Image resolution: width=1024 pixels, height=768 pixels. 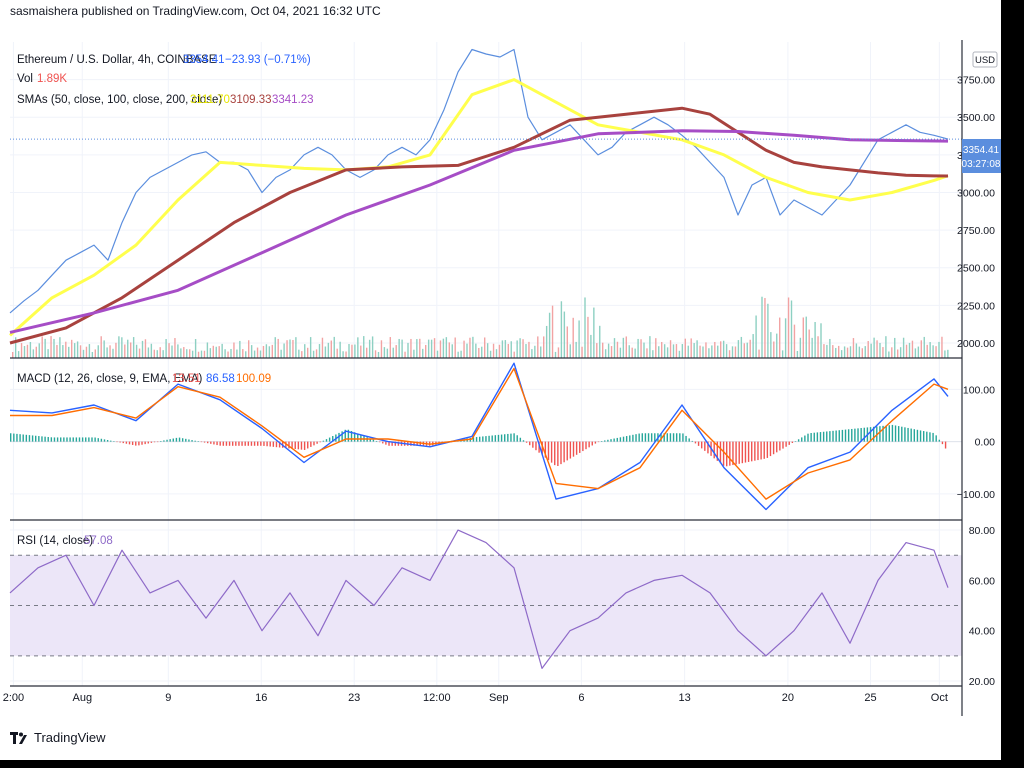 I want to click on vol-value: 1.89K, so click(x=52, y=79).